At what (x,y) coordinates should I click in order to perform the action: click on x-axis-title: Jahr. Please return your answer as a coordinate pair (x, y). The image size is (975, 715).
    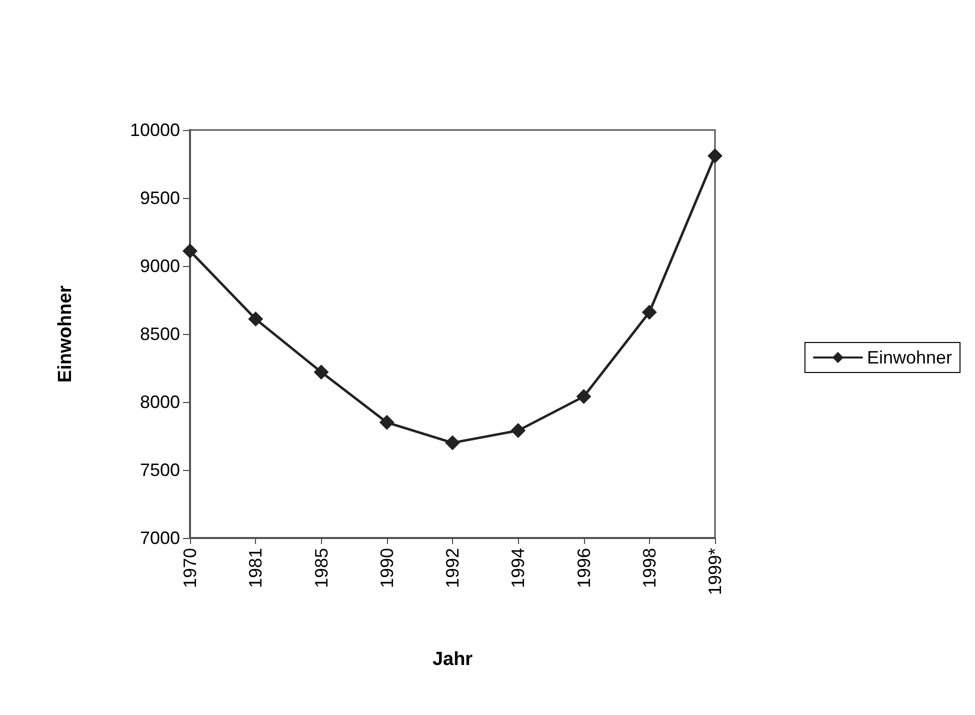
    Looking at the image, I should click on (453, 659).